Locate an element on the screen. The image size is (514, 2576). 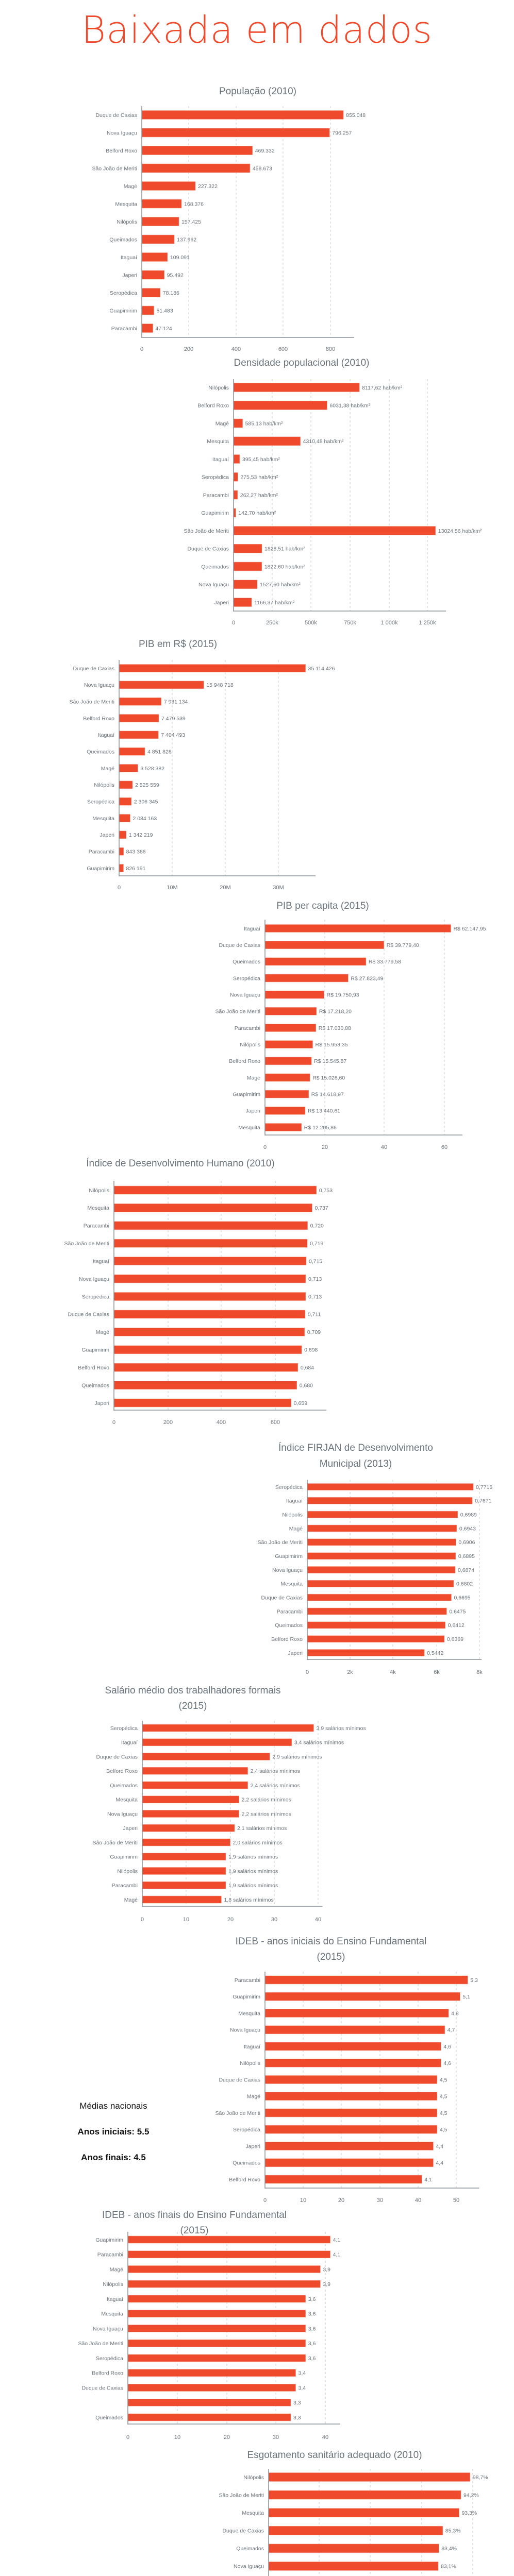
data-label: 855.048 is located at coordinates (356, 115).